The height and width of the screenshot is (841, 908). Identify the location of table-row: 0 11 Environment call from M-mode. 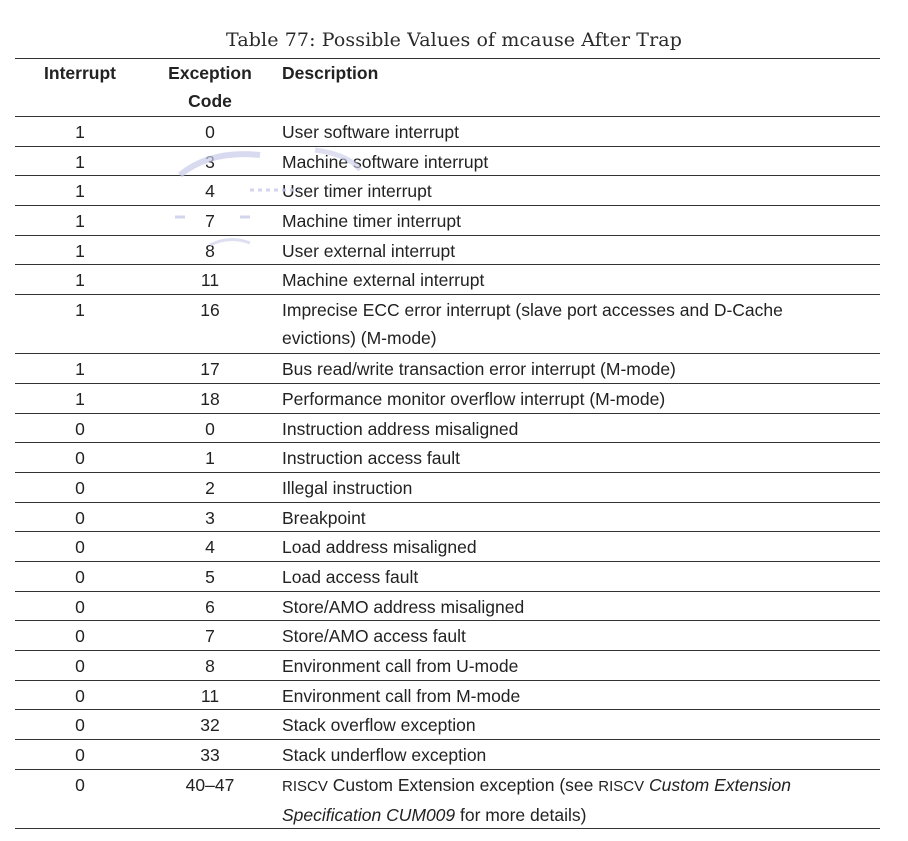
(447, 696).